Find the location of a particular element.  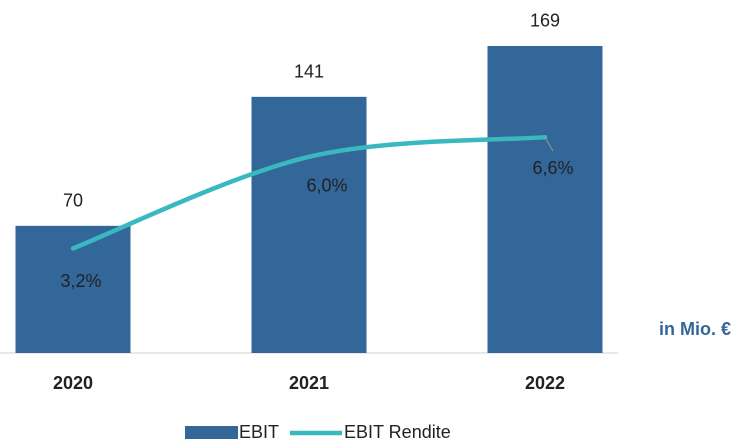

unit-annotation: in Mio. € is located at coordinates (695, 329).